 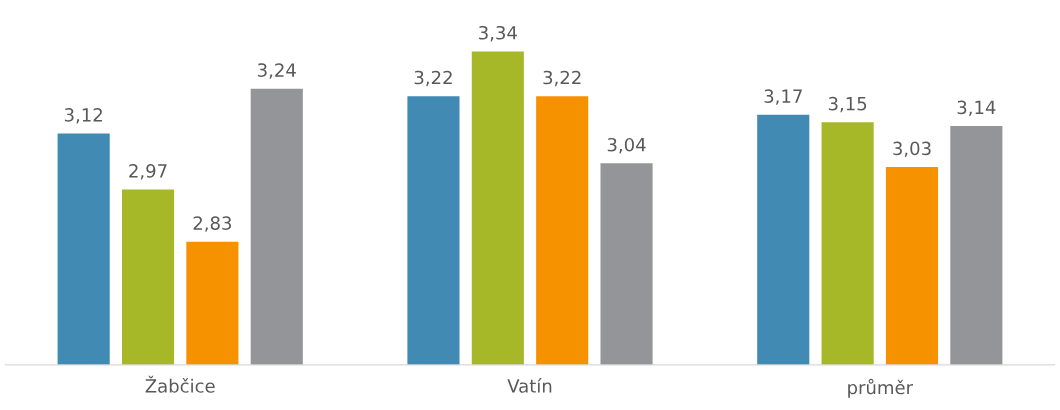 What do you see at coordinates (83, 116) in the screenshot?
I see `data-label: 3,12` at bounding box center [83, 116].